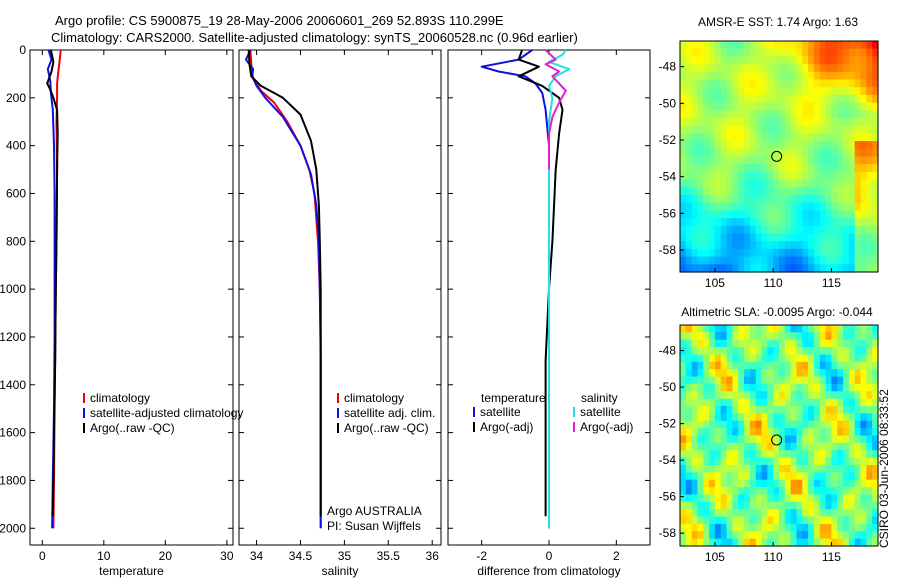  What do you see at coordinates (777, 156) in the screenshot?
I see `float-location-marker` at bounding box center [777, 156].